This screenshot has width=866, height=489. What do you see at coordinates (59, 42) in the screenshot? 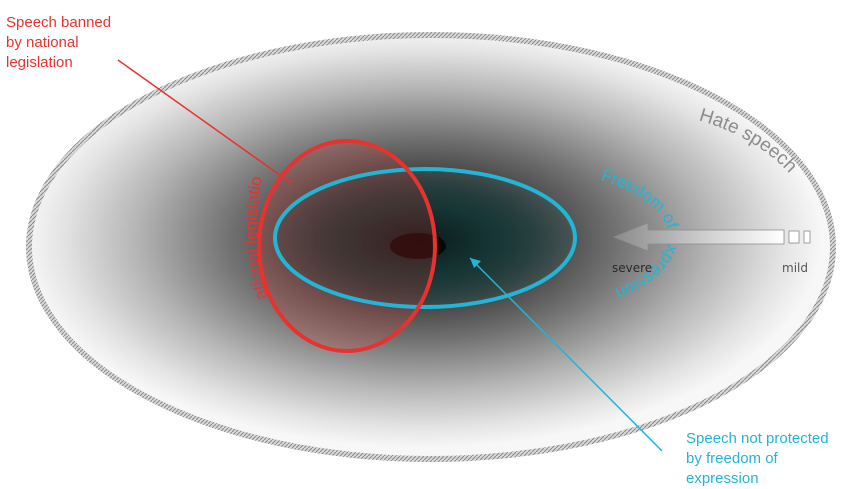
I see `speech-banned-callout: Speech banned by national legislation` at bounding box center [59, 42].